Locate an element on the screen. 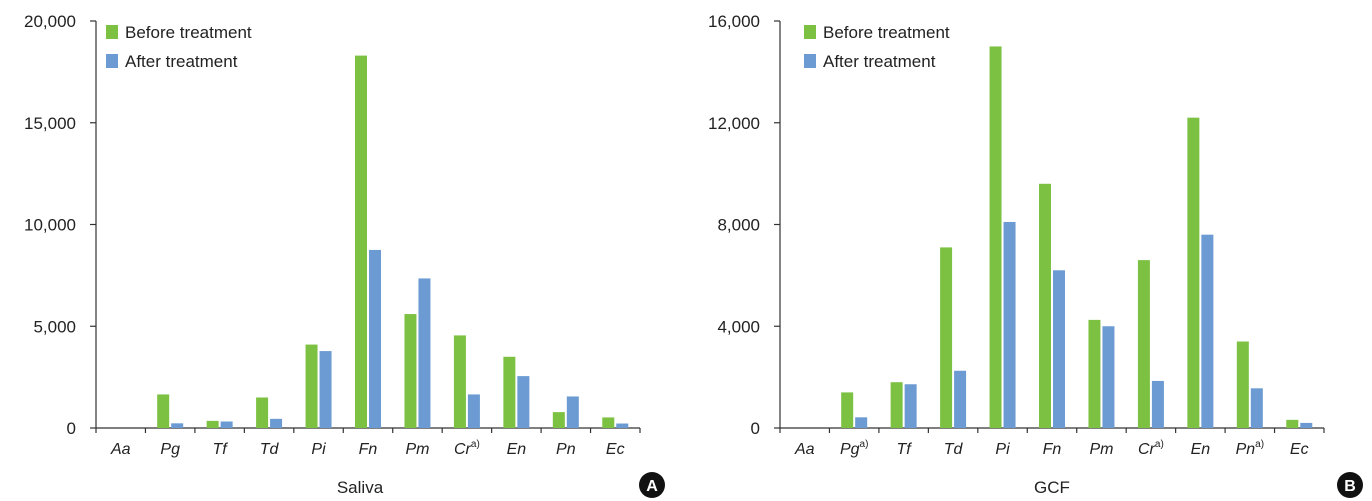 This screenshot has width=1372, height=501. y-tick-label: 20,000 is located at coordinates (50, 21).